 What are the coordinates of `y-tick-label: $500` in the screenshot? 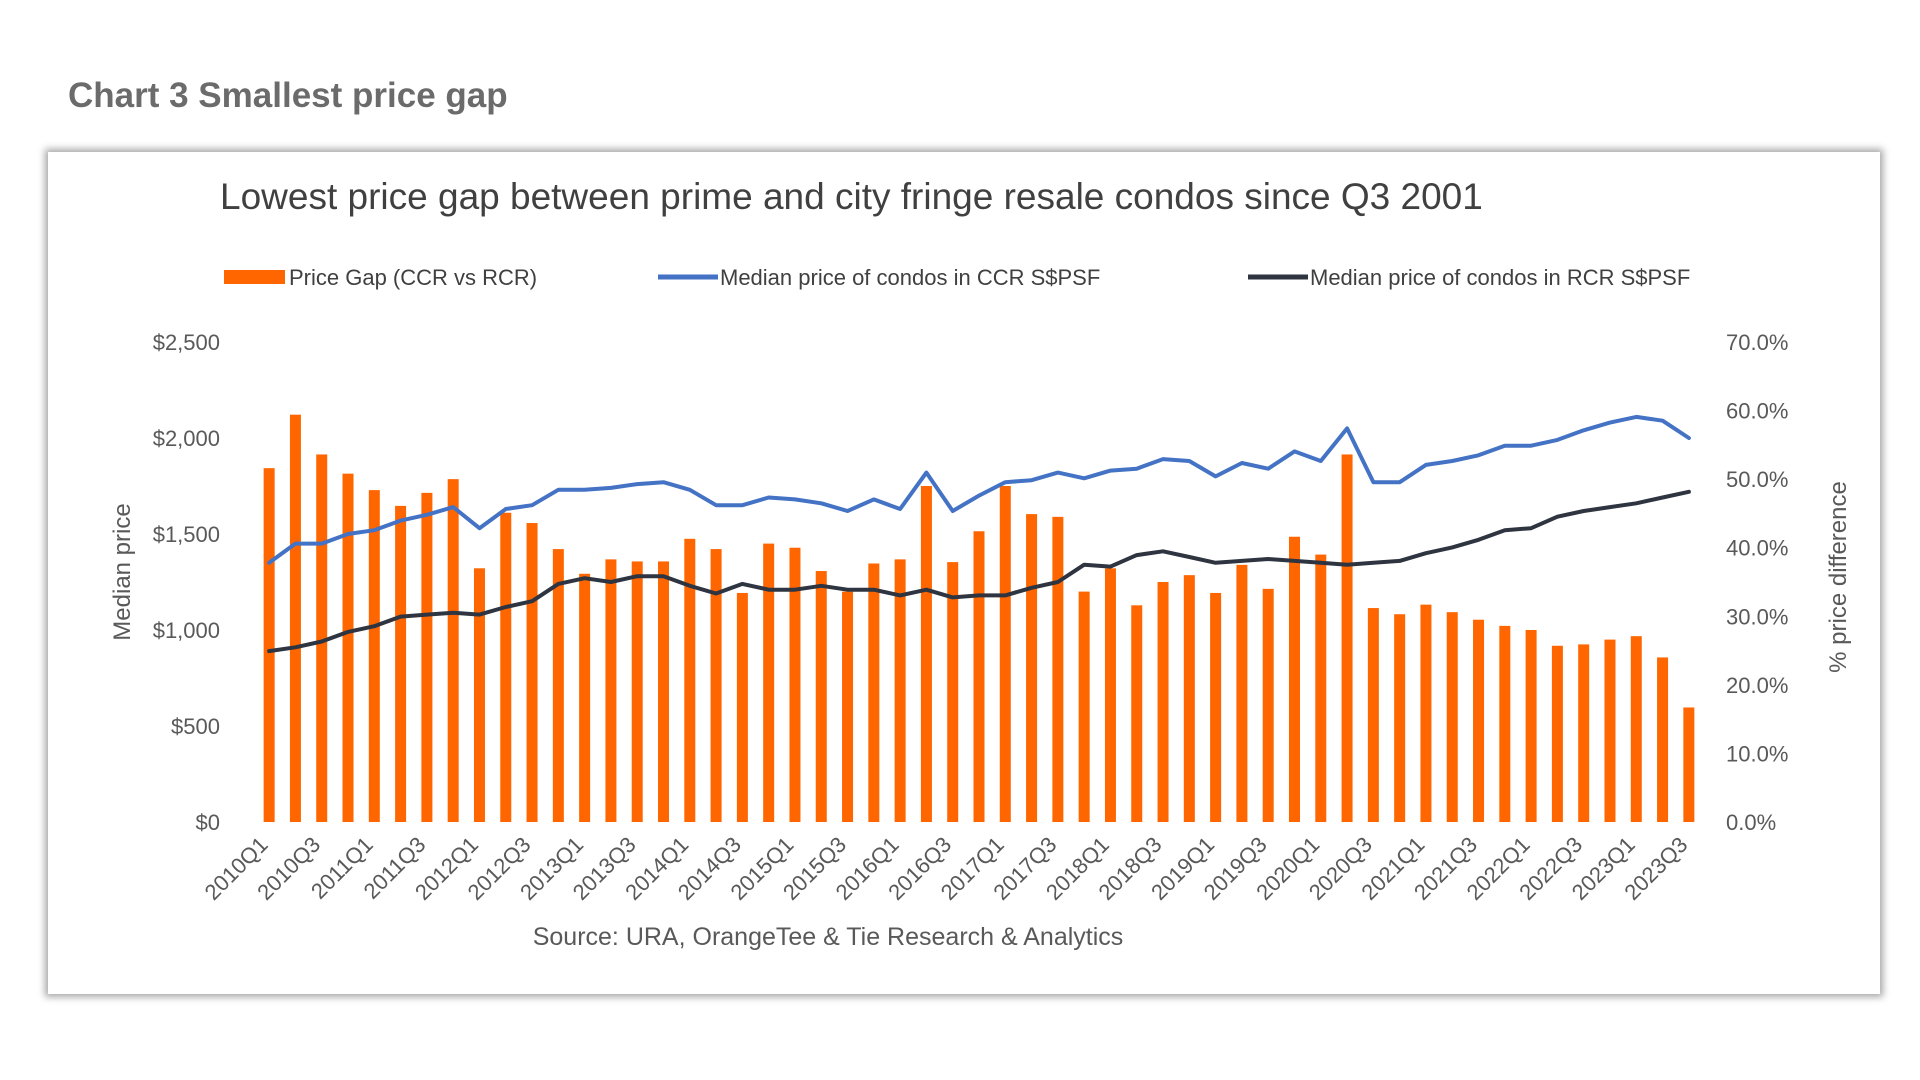 It's located at (195, 726).